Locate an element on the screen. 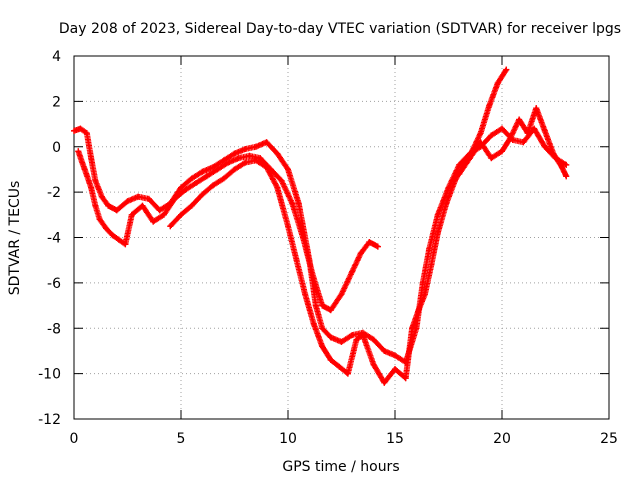 This screenshot has height=480, width=640. x-tick-label: 10 is located at coordinates (288, 439).